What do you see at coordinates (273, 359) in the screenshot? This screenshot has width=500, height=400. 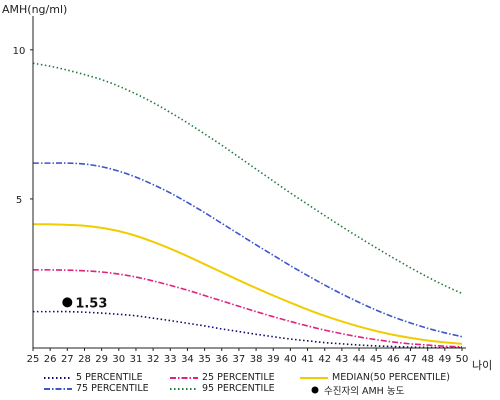 I see `x-tick-label: 39` at bounding box center [273, 359].